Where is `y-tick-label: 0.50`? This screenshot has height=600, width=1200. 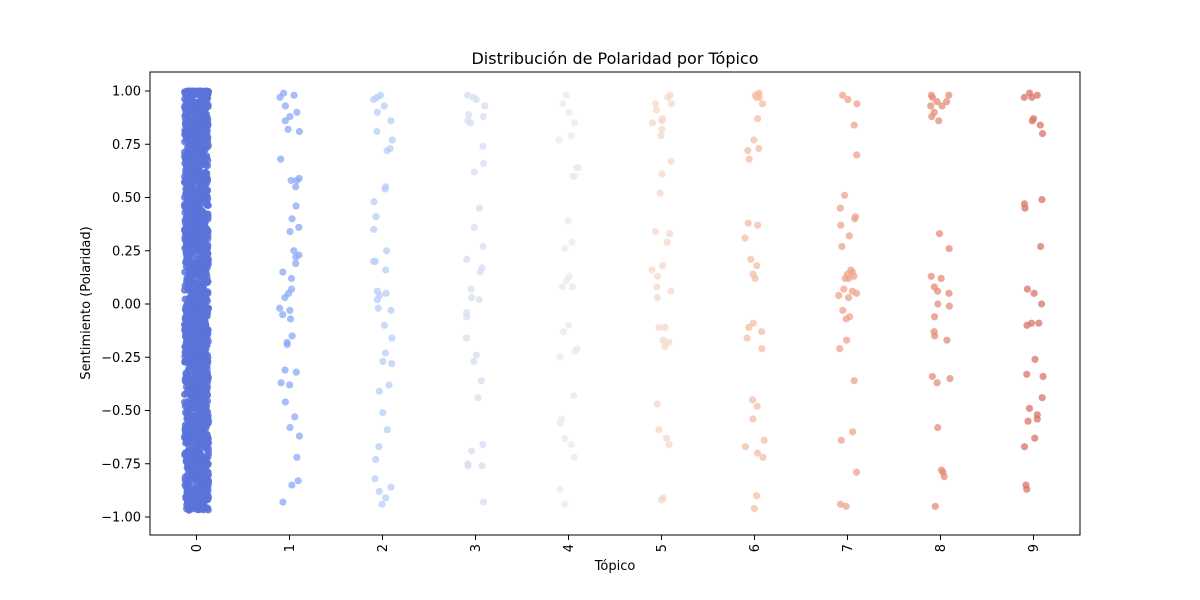 y-tick-label: 0.50 is located at coordinates (126, 198).